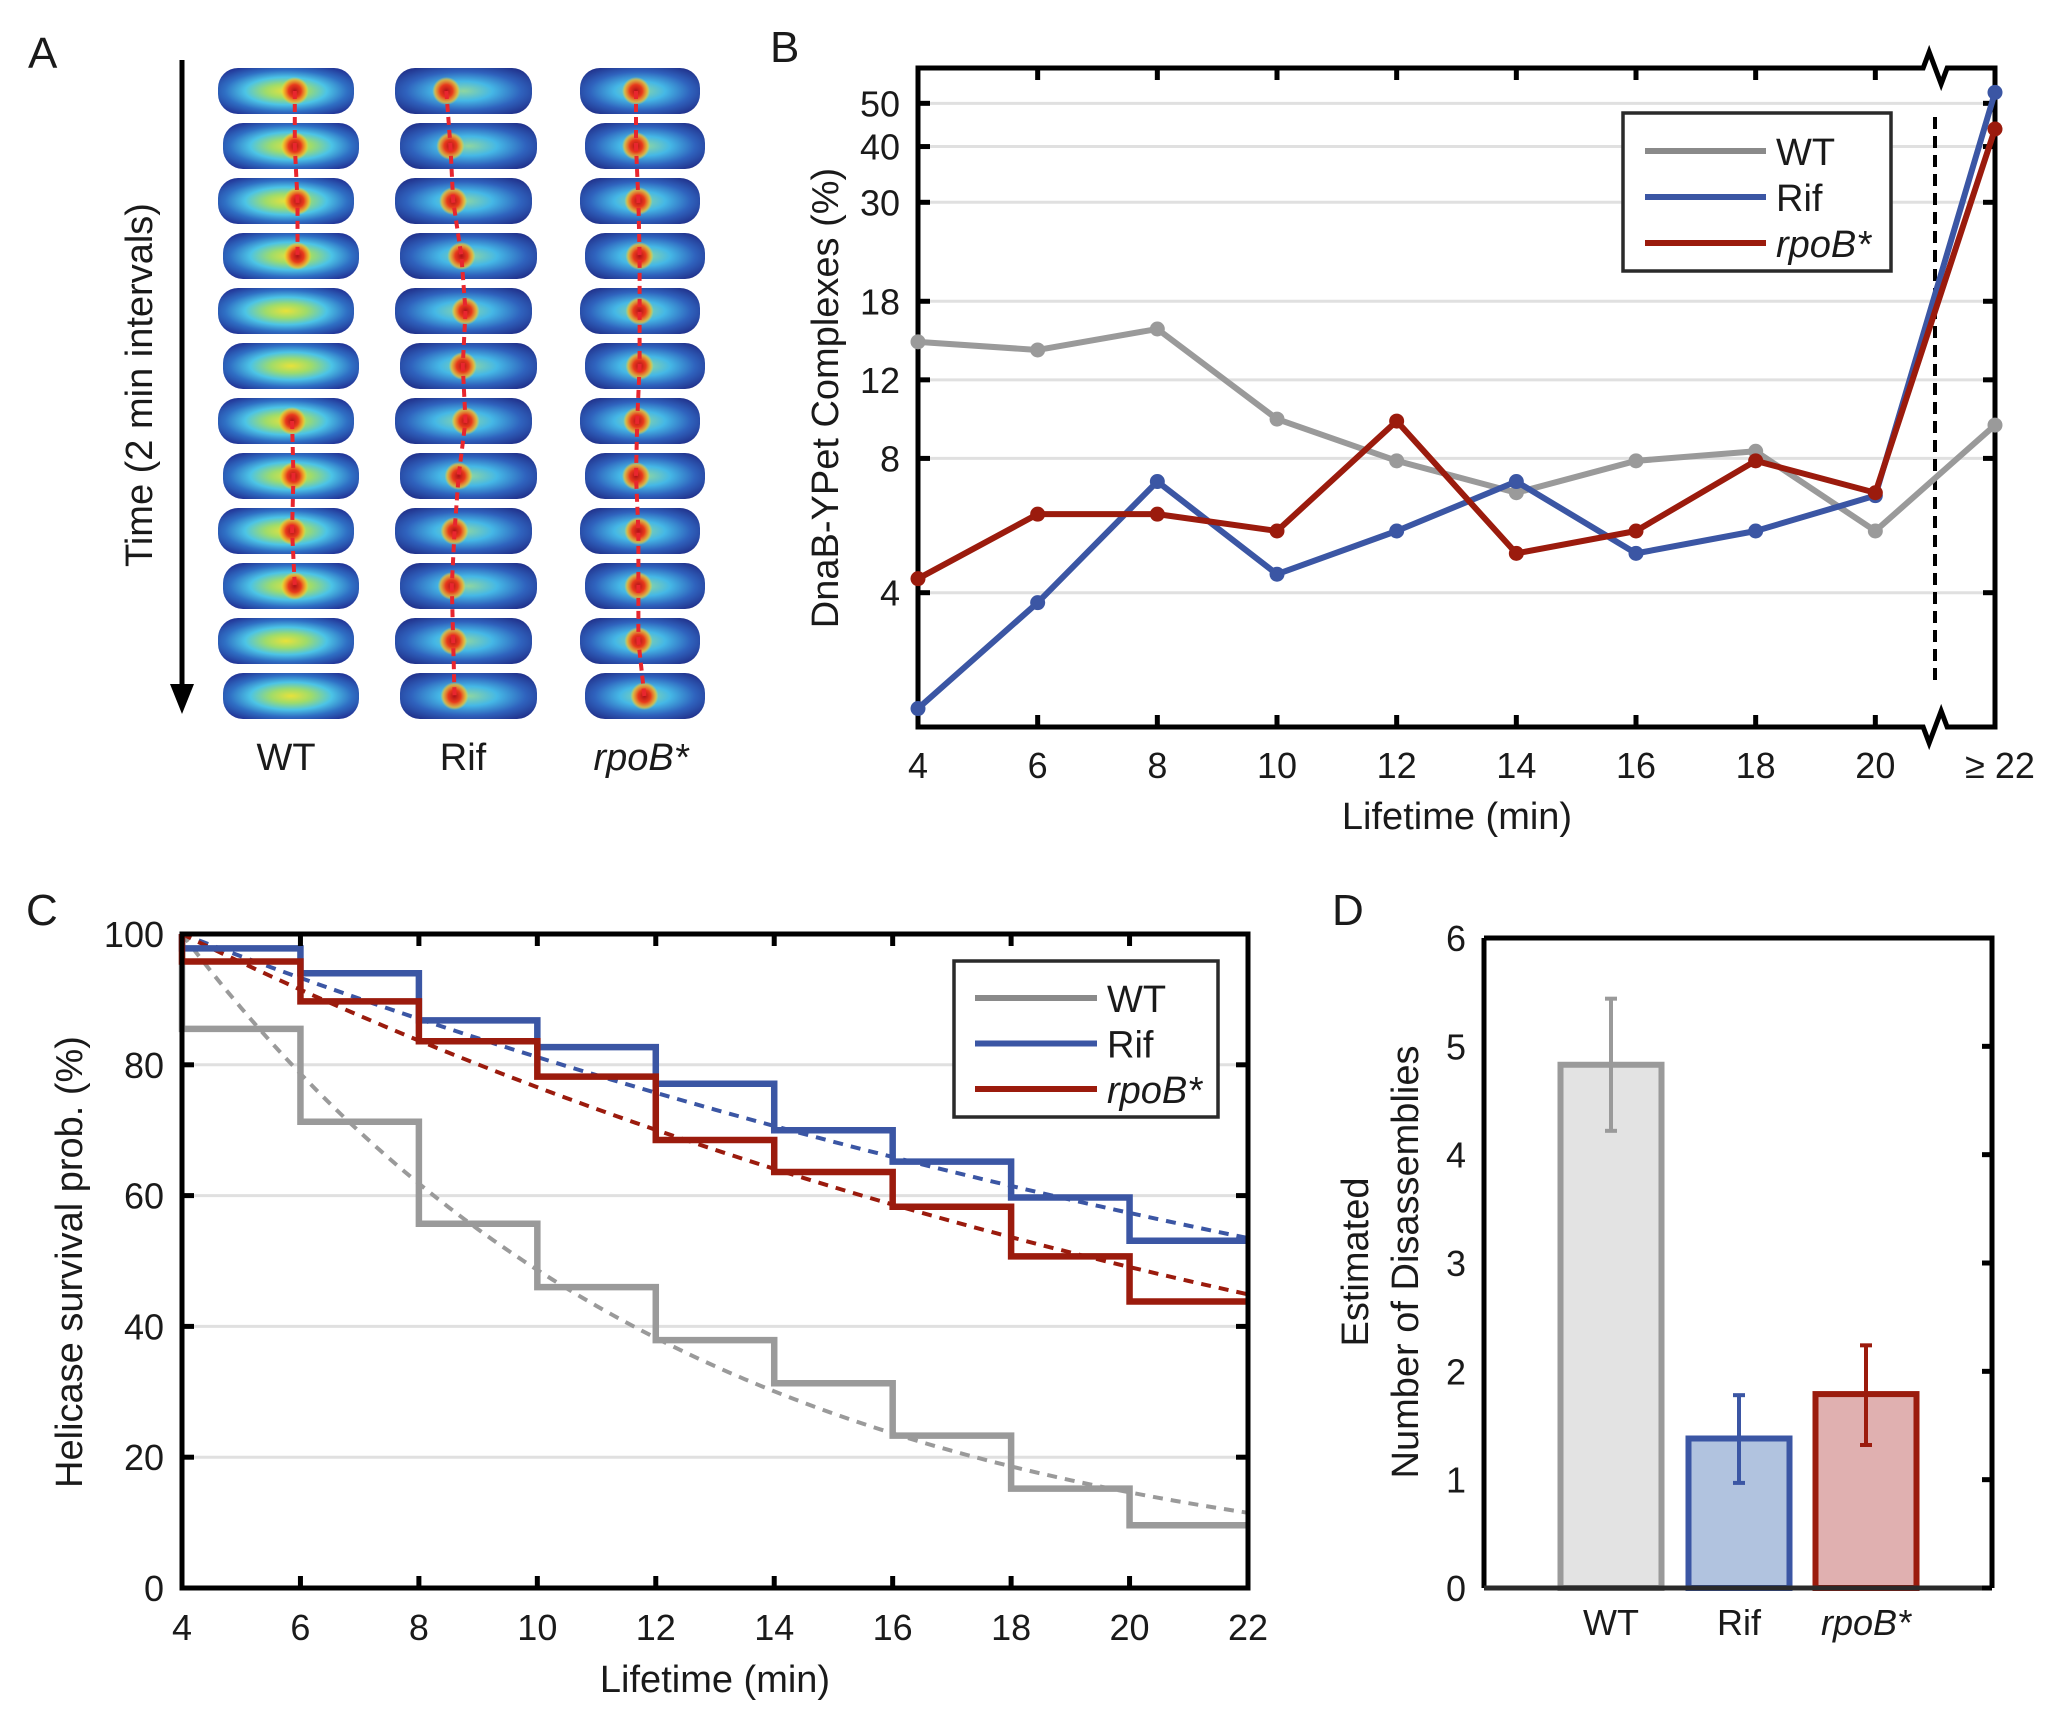 The width and height of the screenshot is (2055, 1735). What do you see at coordinates (70, 1262) in the screenshot?
I see `panel-c-ylabel: Helicase survival prob. (%)` at bounding box center [70, 1262].